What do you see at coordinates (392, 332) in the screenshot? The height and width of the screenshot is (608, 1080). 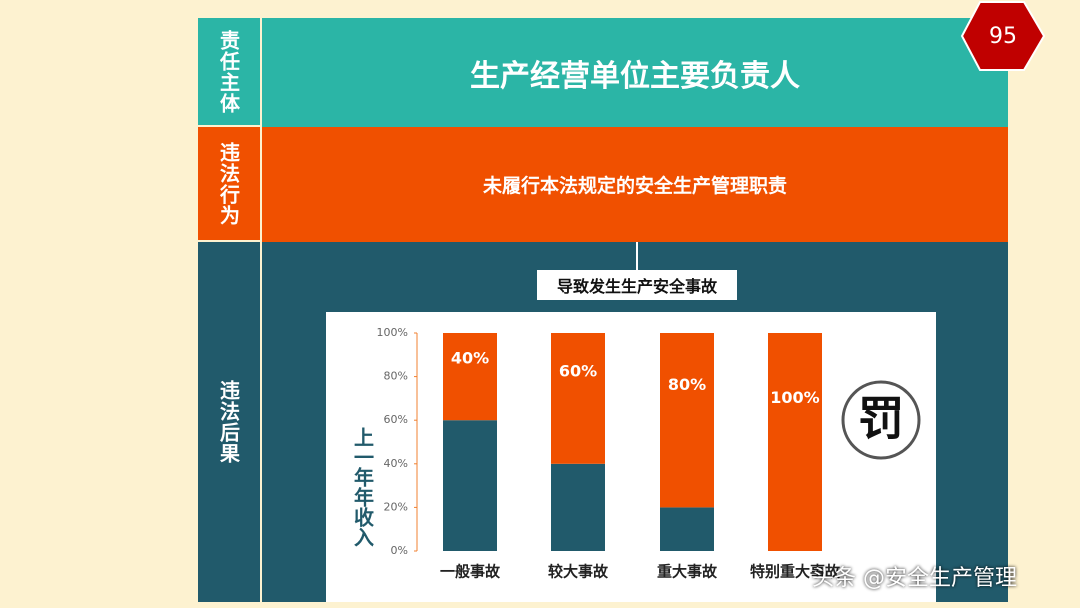 I see `y-tick-label: 100%` at bounding box center [392, 332].